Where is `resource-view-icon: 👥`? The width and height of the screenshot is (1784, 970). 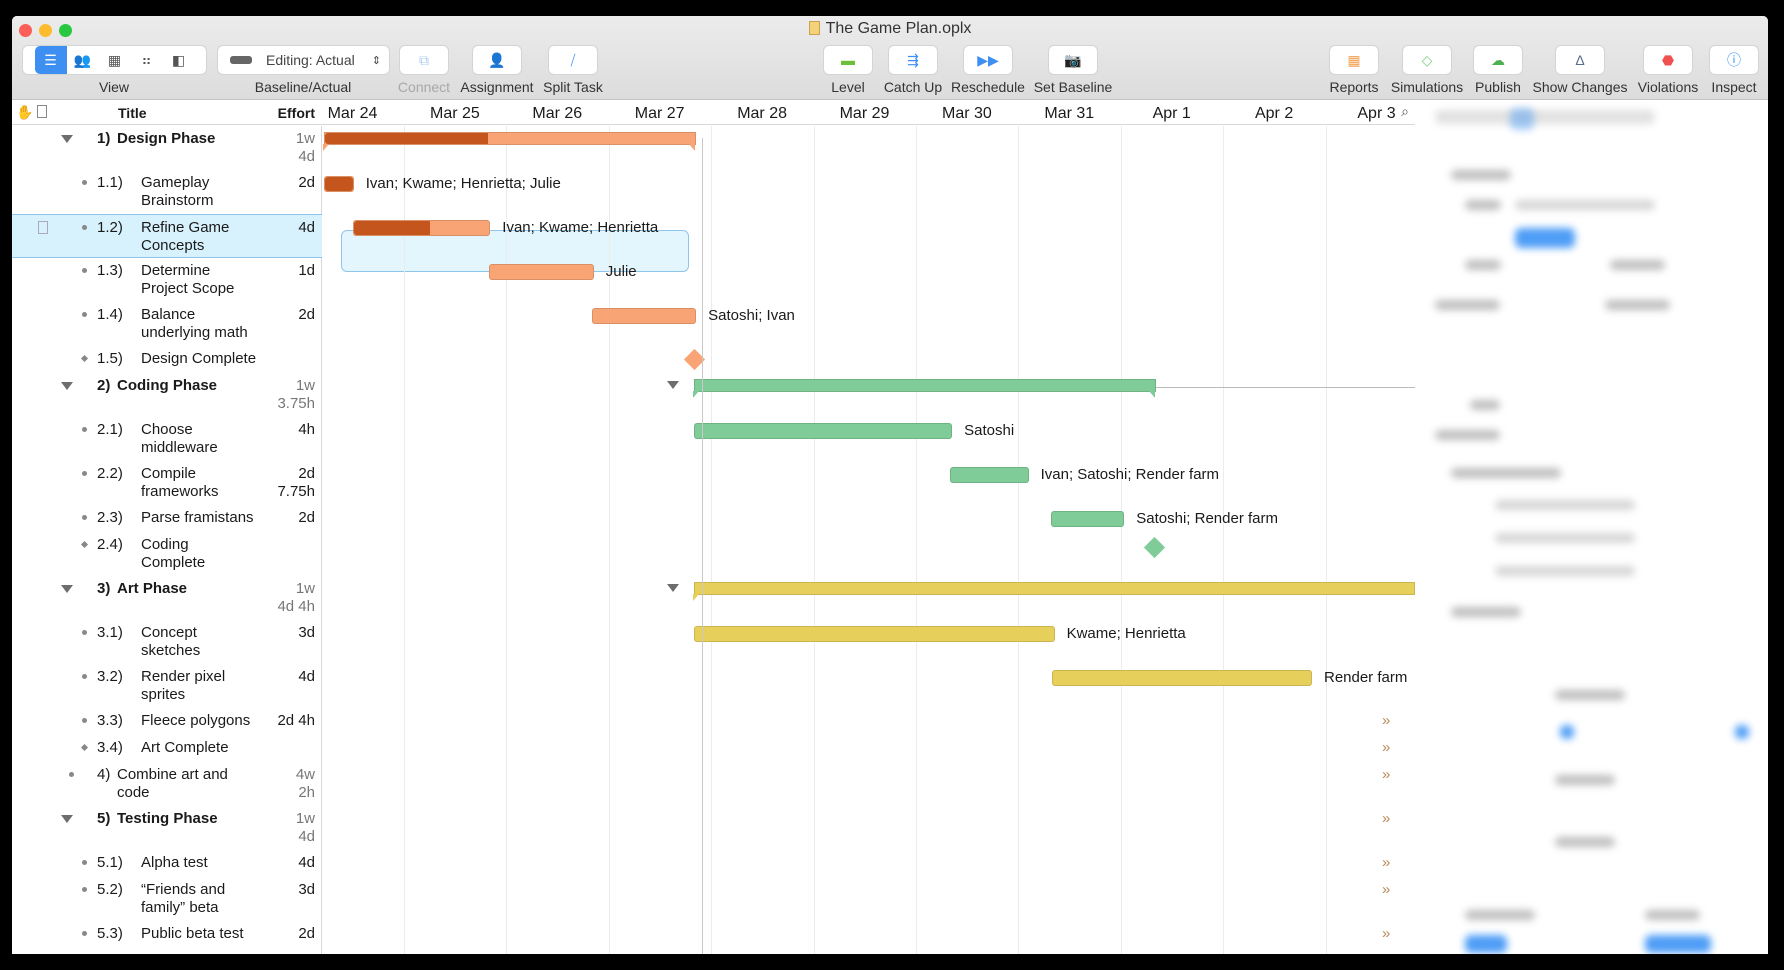
resource-view-icon: 👥 is located at coordinates (82, 59).